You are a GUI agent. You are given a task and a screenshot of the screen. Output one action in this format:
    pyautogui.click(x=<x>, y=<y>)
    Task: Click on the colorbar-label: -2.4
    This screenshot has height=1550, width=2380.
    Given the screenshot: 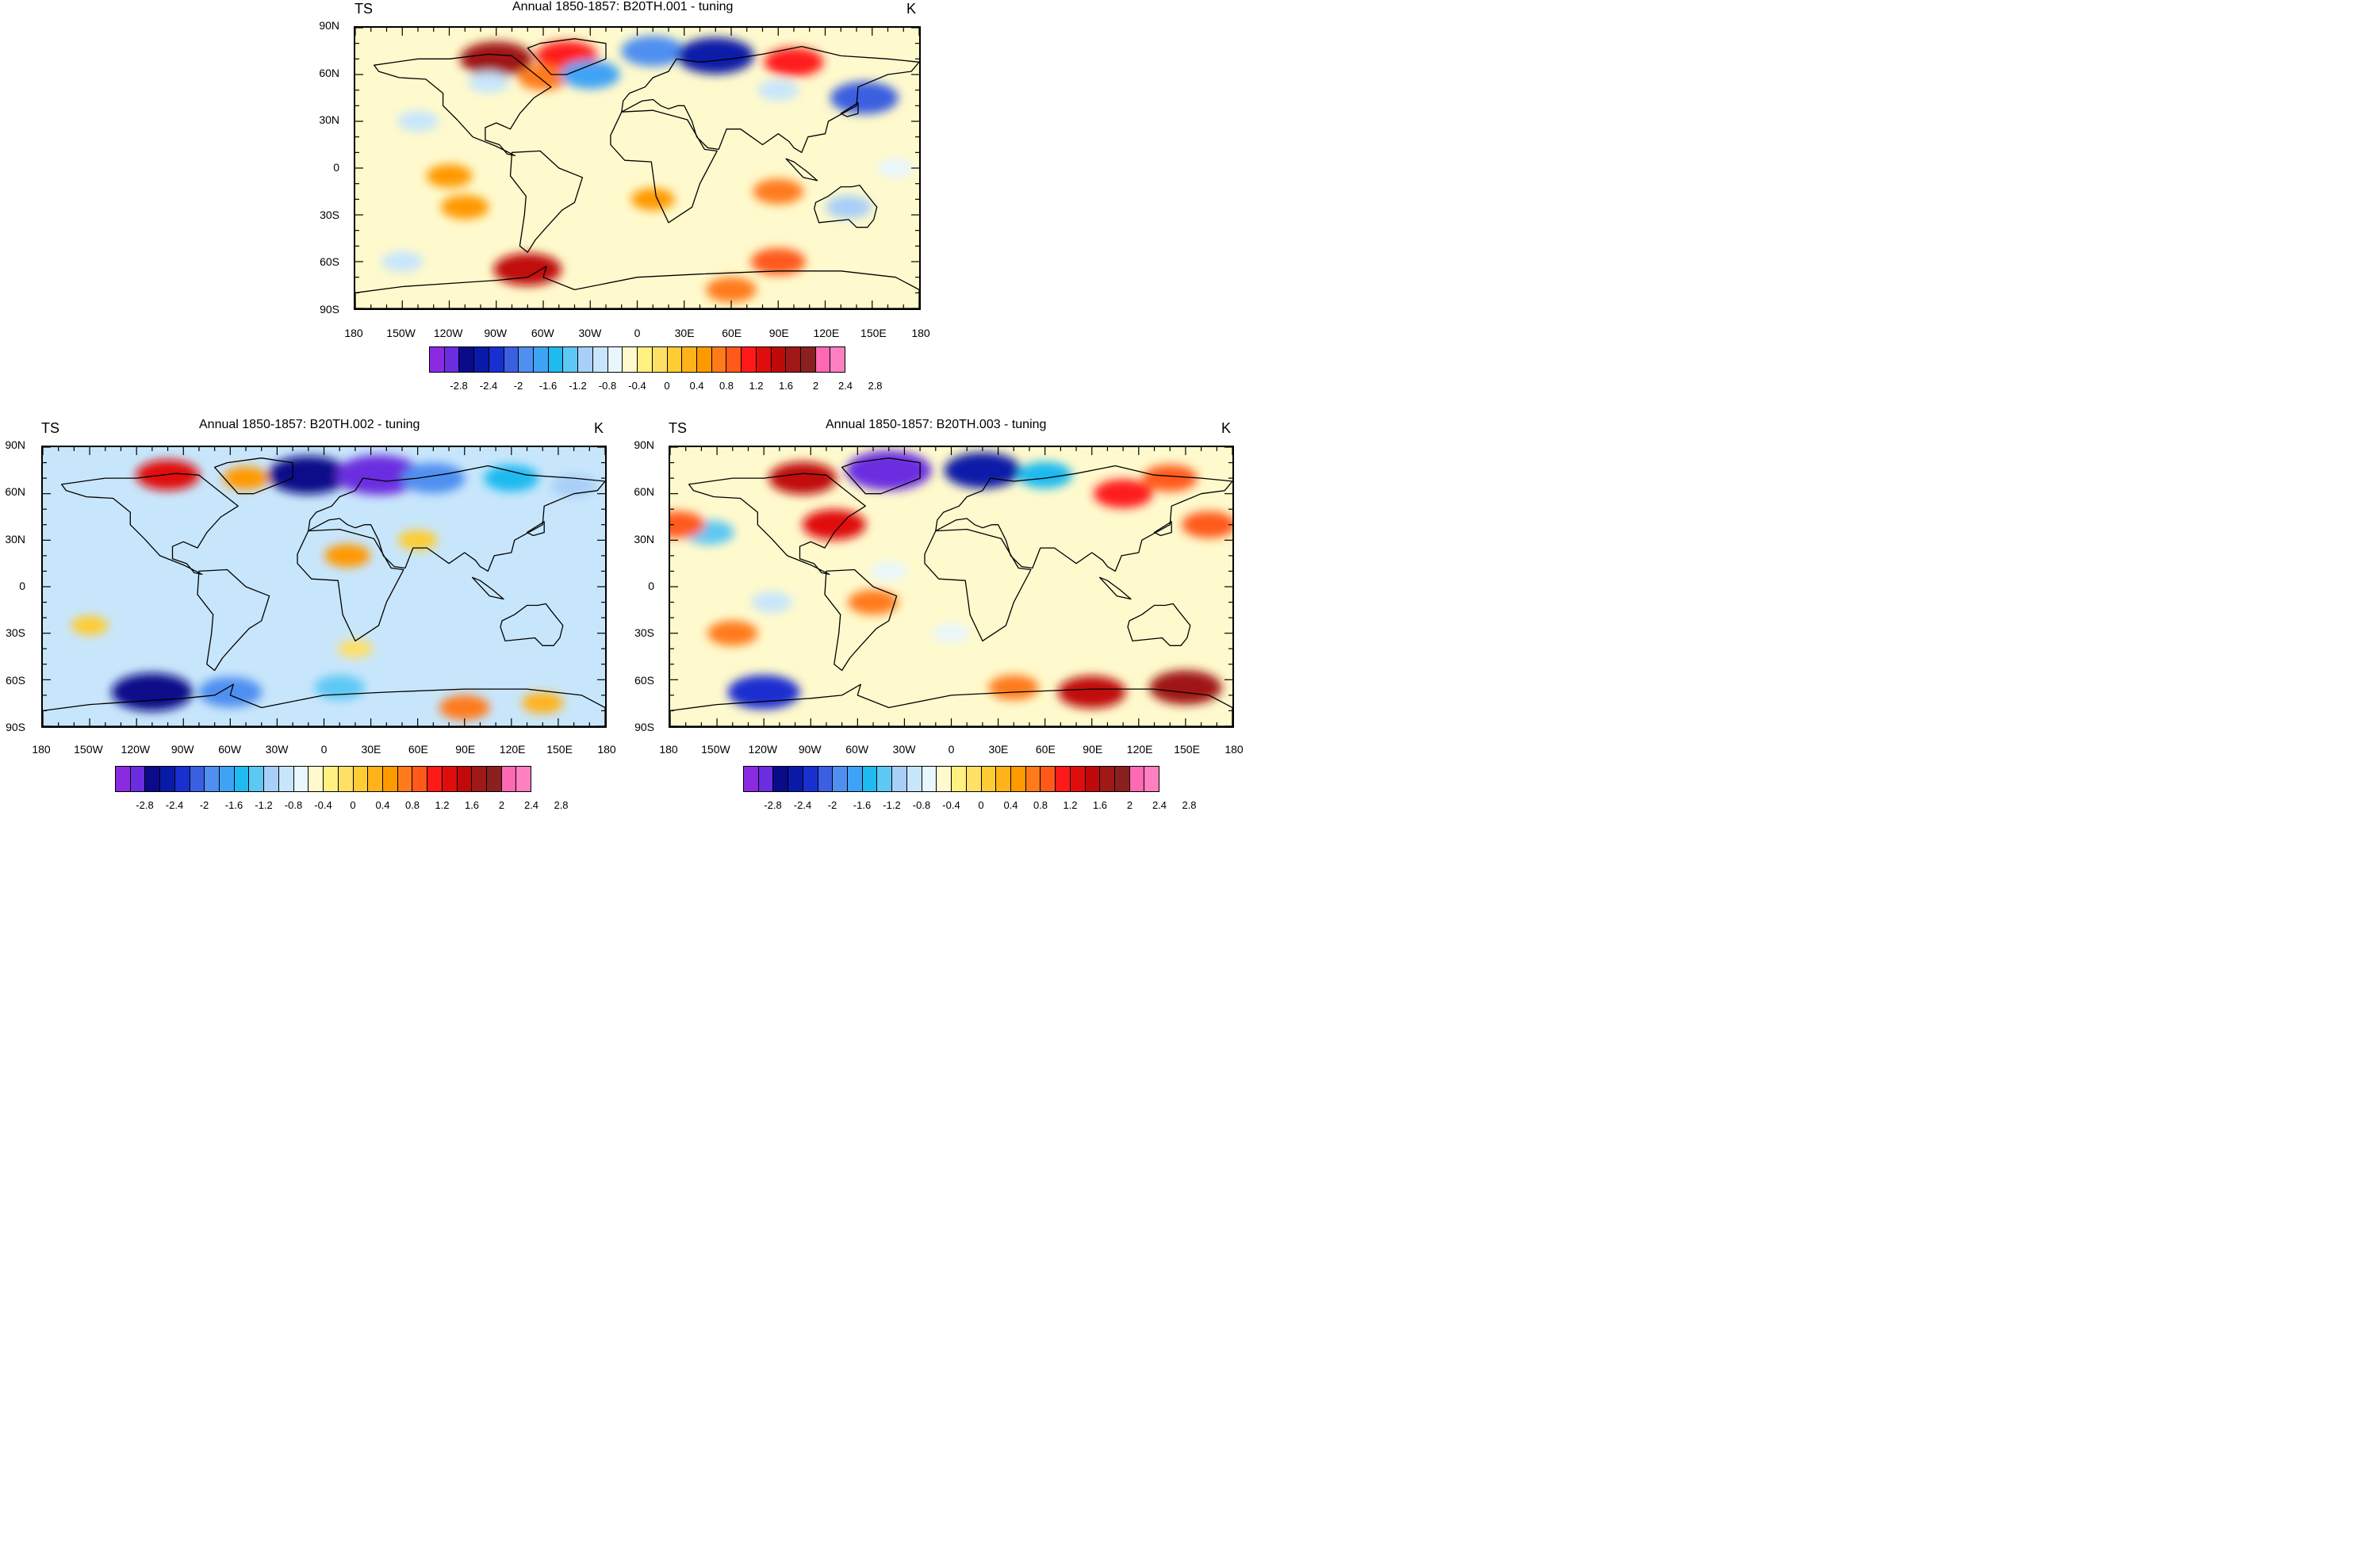 What is the action you would take?
    pyautogui.click(x=802, y=805)
    